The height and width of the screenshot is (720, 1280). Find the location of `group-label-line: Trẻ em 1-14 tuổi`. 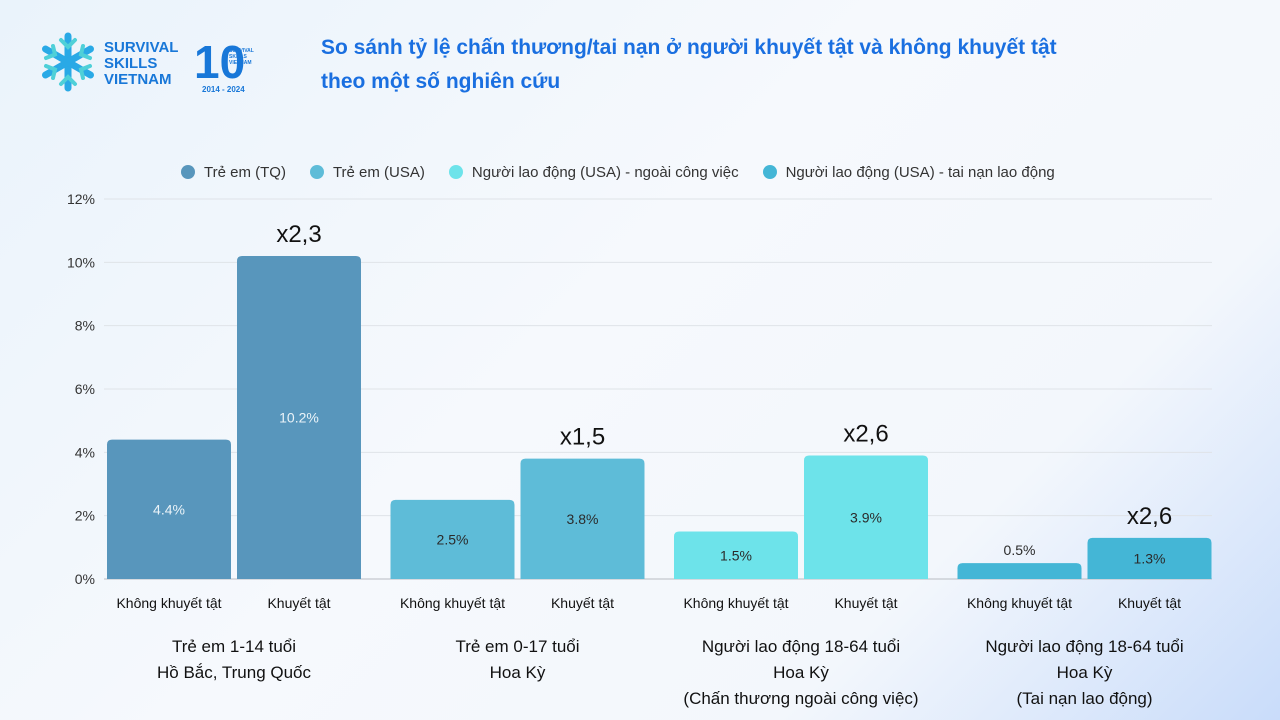

group-label-line: Trẻ em 1-14 tuổi is located at coordinates (234, 646).